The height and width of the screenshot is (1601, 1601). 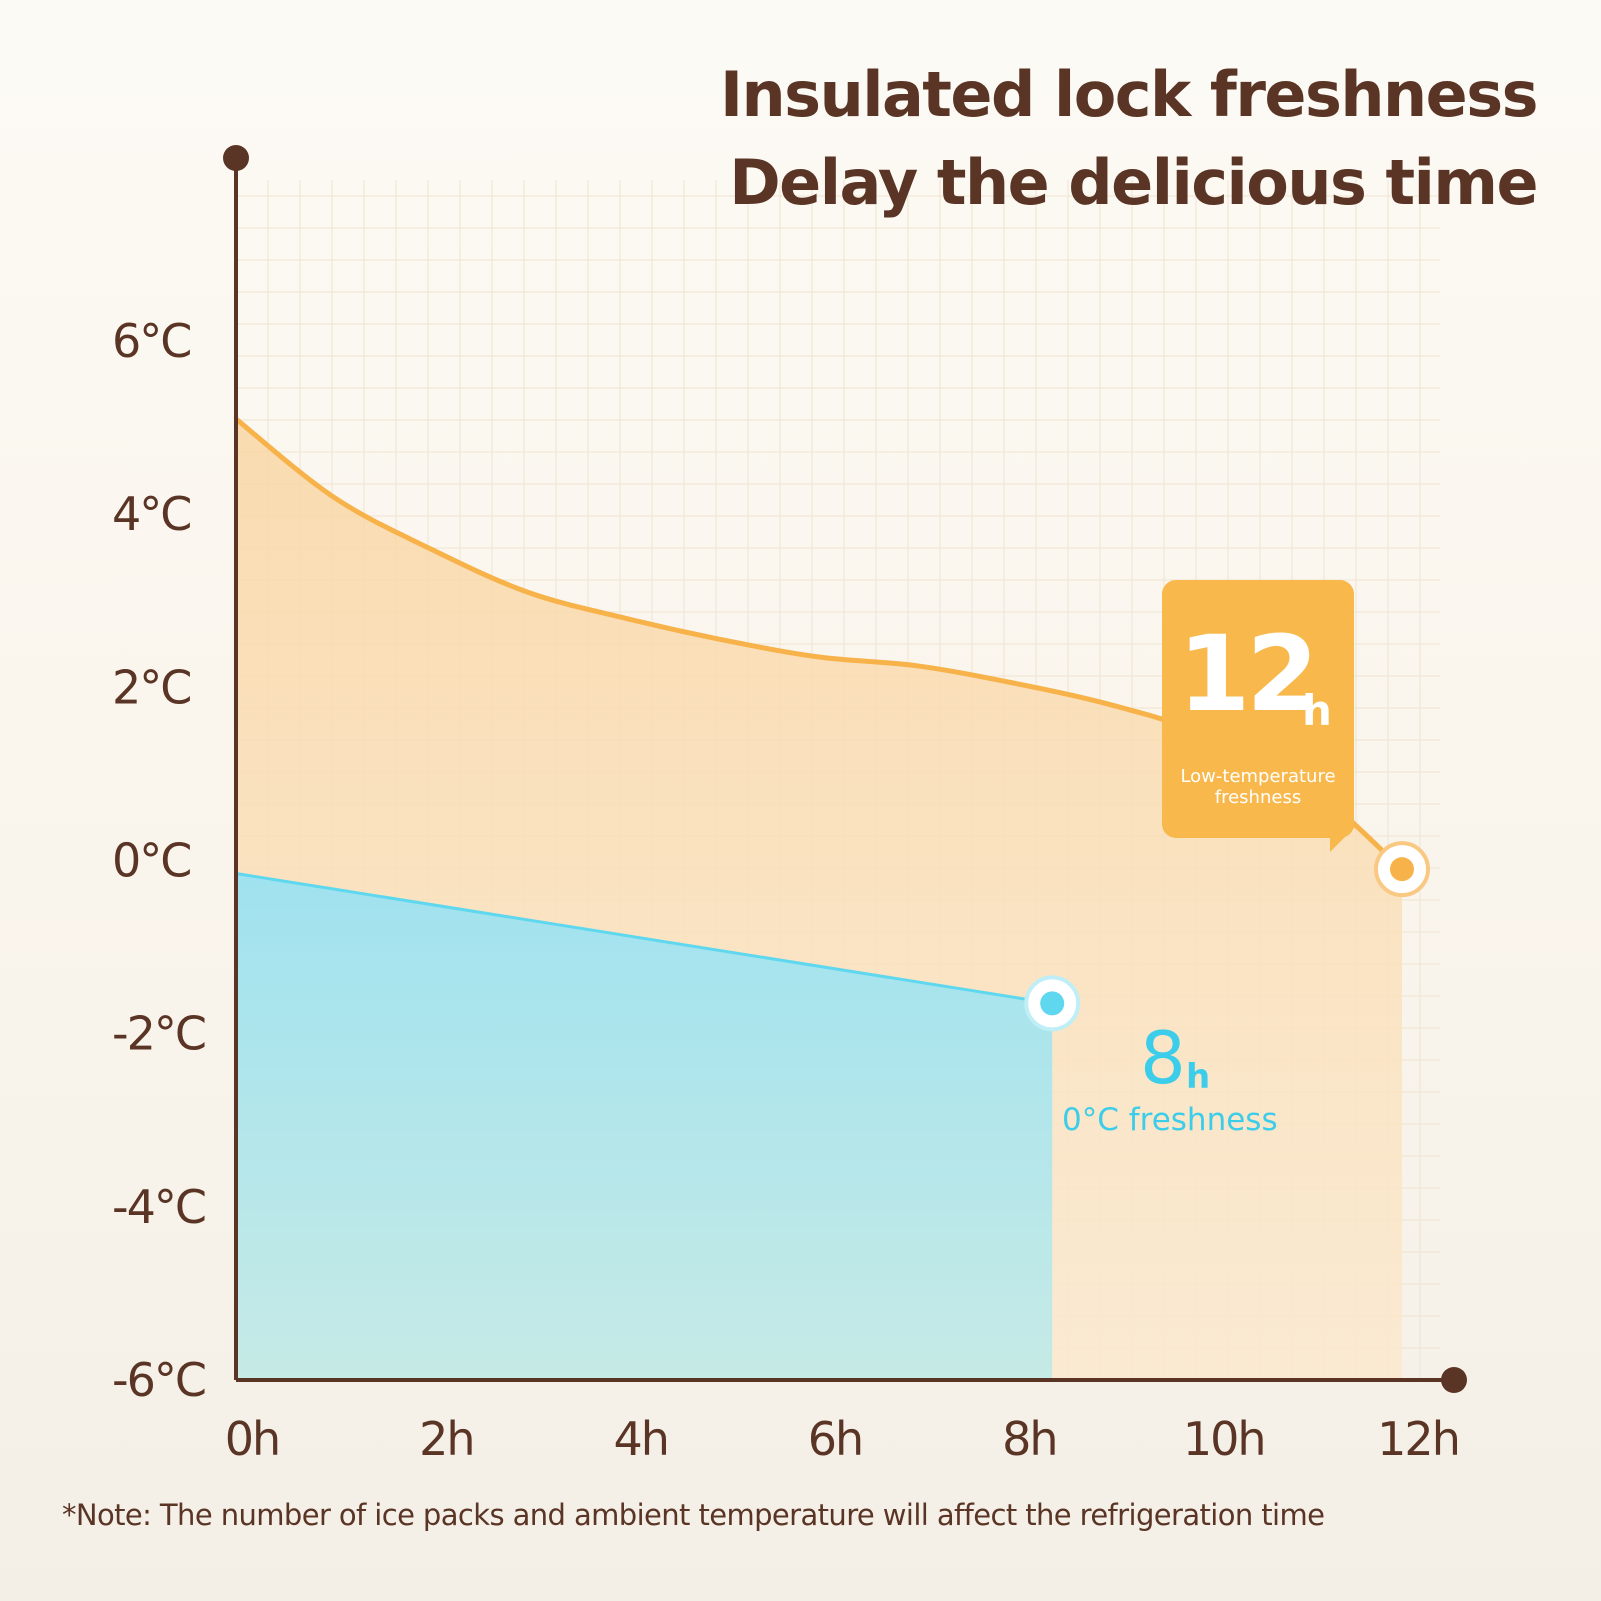 What do you see at coordinates (1258, 787) in the screenshot?
I see `orange-callout-caption: Low-temperature freshness` at bounding box center [1258, 787].